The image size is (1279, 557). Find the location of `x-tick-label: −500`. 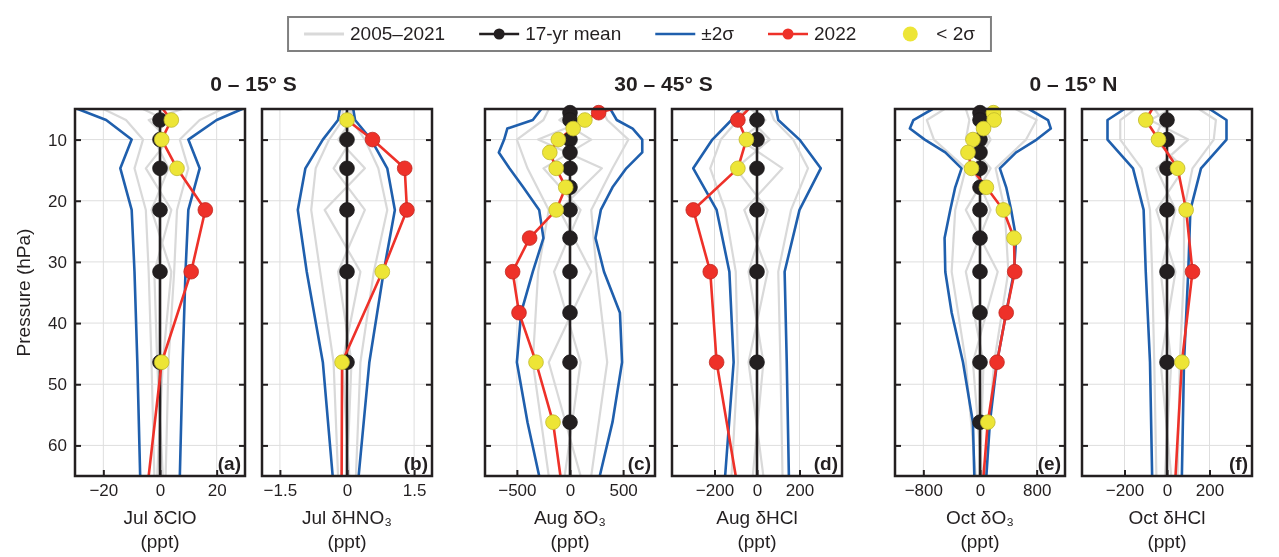

x-tick-label: −500 is located at coordinates (517, 491).